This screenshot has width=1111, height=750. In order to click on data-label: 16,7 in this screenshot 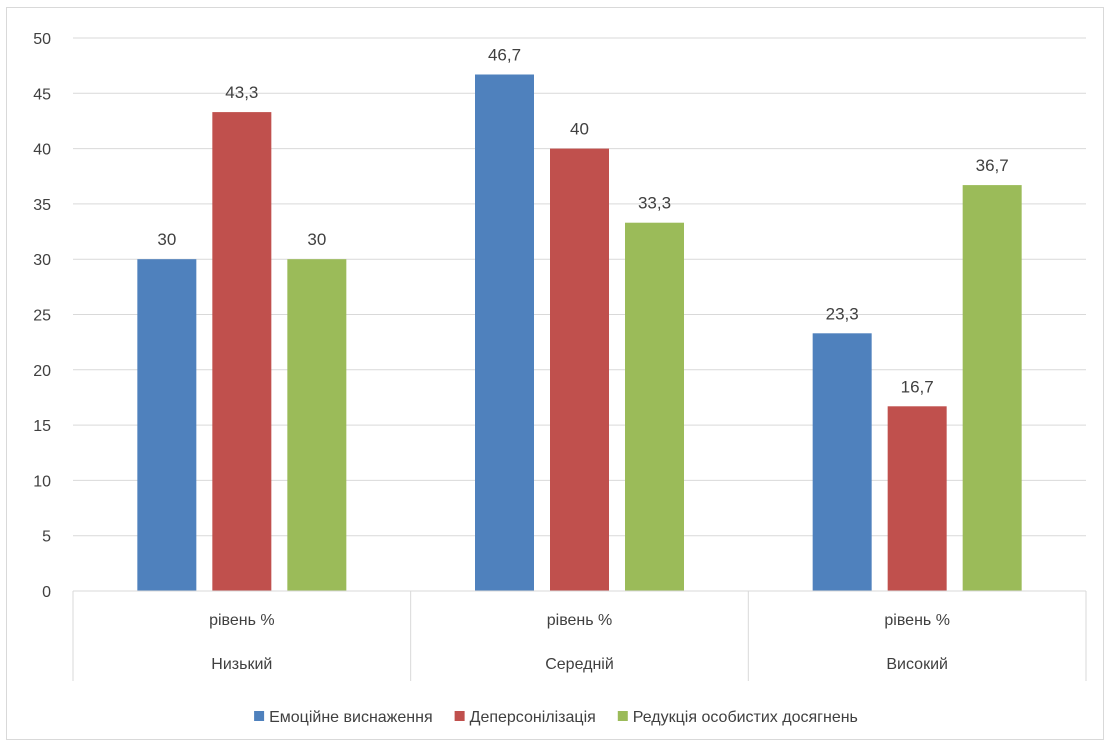, I will do `click(917, 386)`.